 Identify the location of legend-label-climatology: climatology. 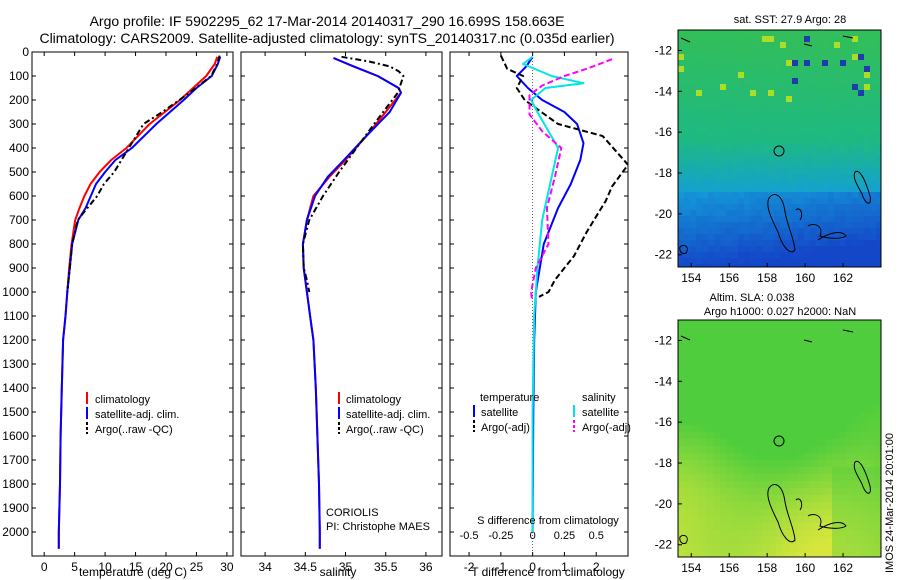
(374, 400).